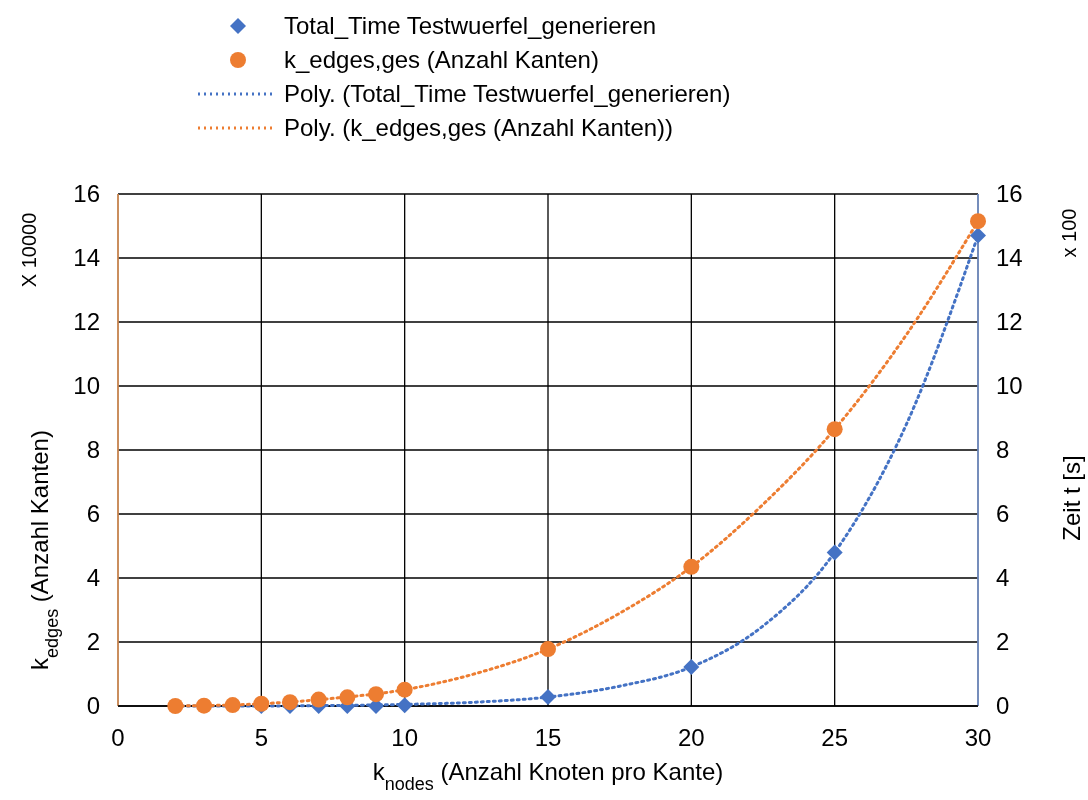 Image resolution: width=1088 pixels, height=800 pixels. I want to click on x-axis-title: k$_{nodes}$ (Anzahl Knoten pro Kante), so click(548, 776).